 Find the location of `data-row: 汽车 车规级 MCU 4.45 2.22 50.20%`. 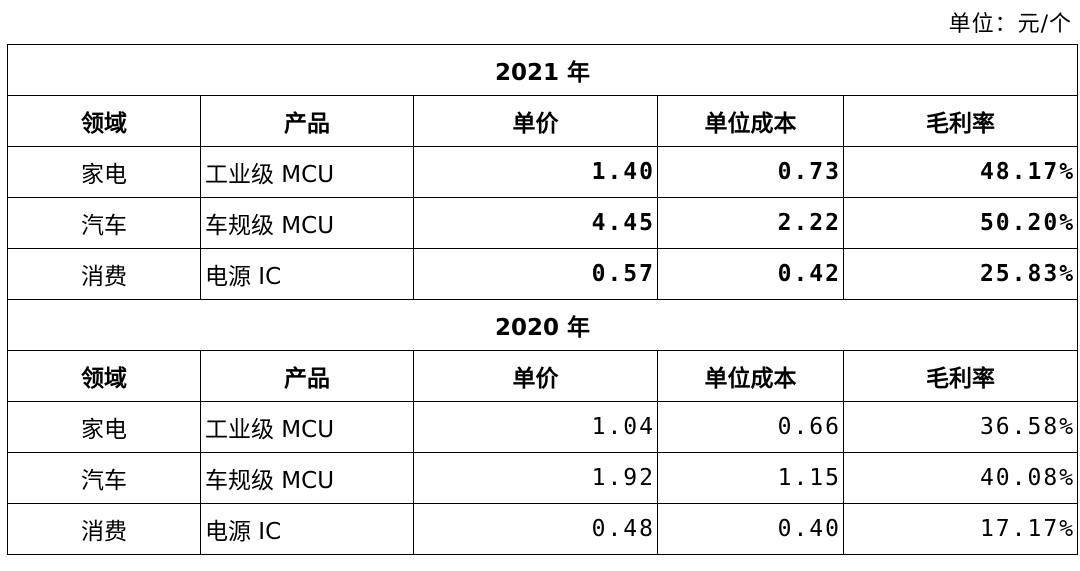

data-row: 汽车 车规级 MCU 4.45 2.22 50.20% is located at coordinates (543, 223).